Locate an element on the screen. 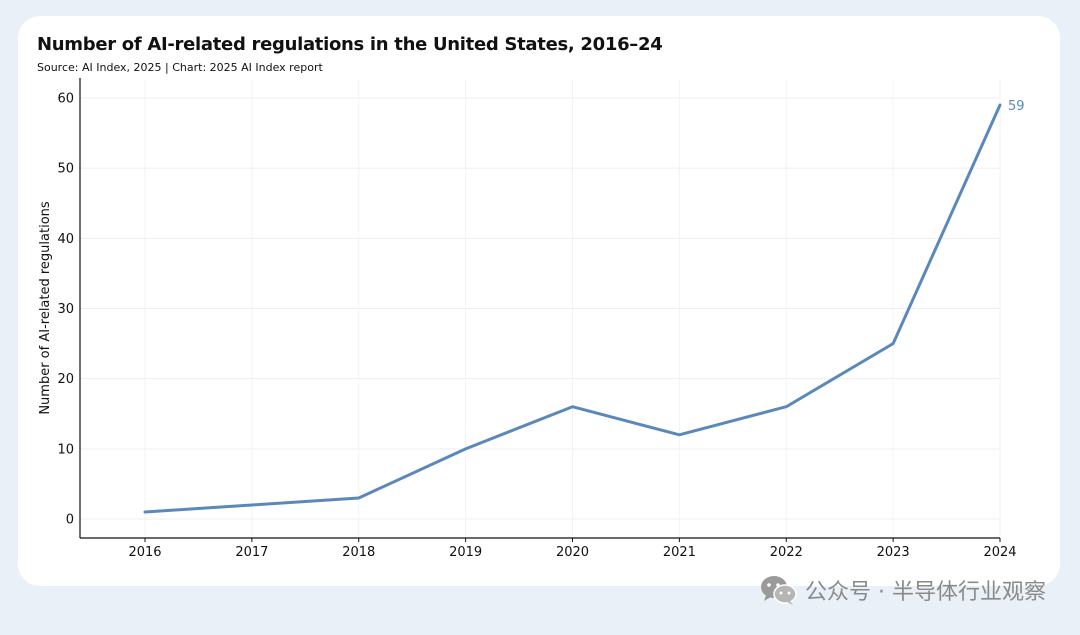 This screenshot has height=635, width=1080. x-tick-label: 2018 is located at coordinates (358, 552).